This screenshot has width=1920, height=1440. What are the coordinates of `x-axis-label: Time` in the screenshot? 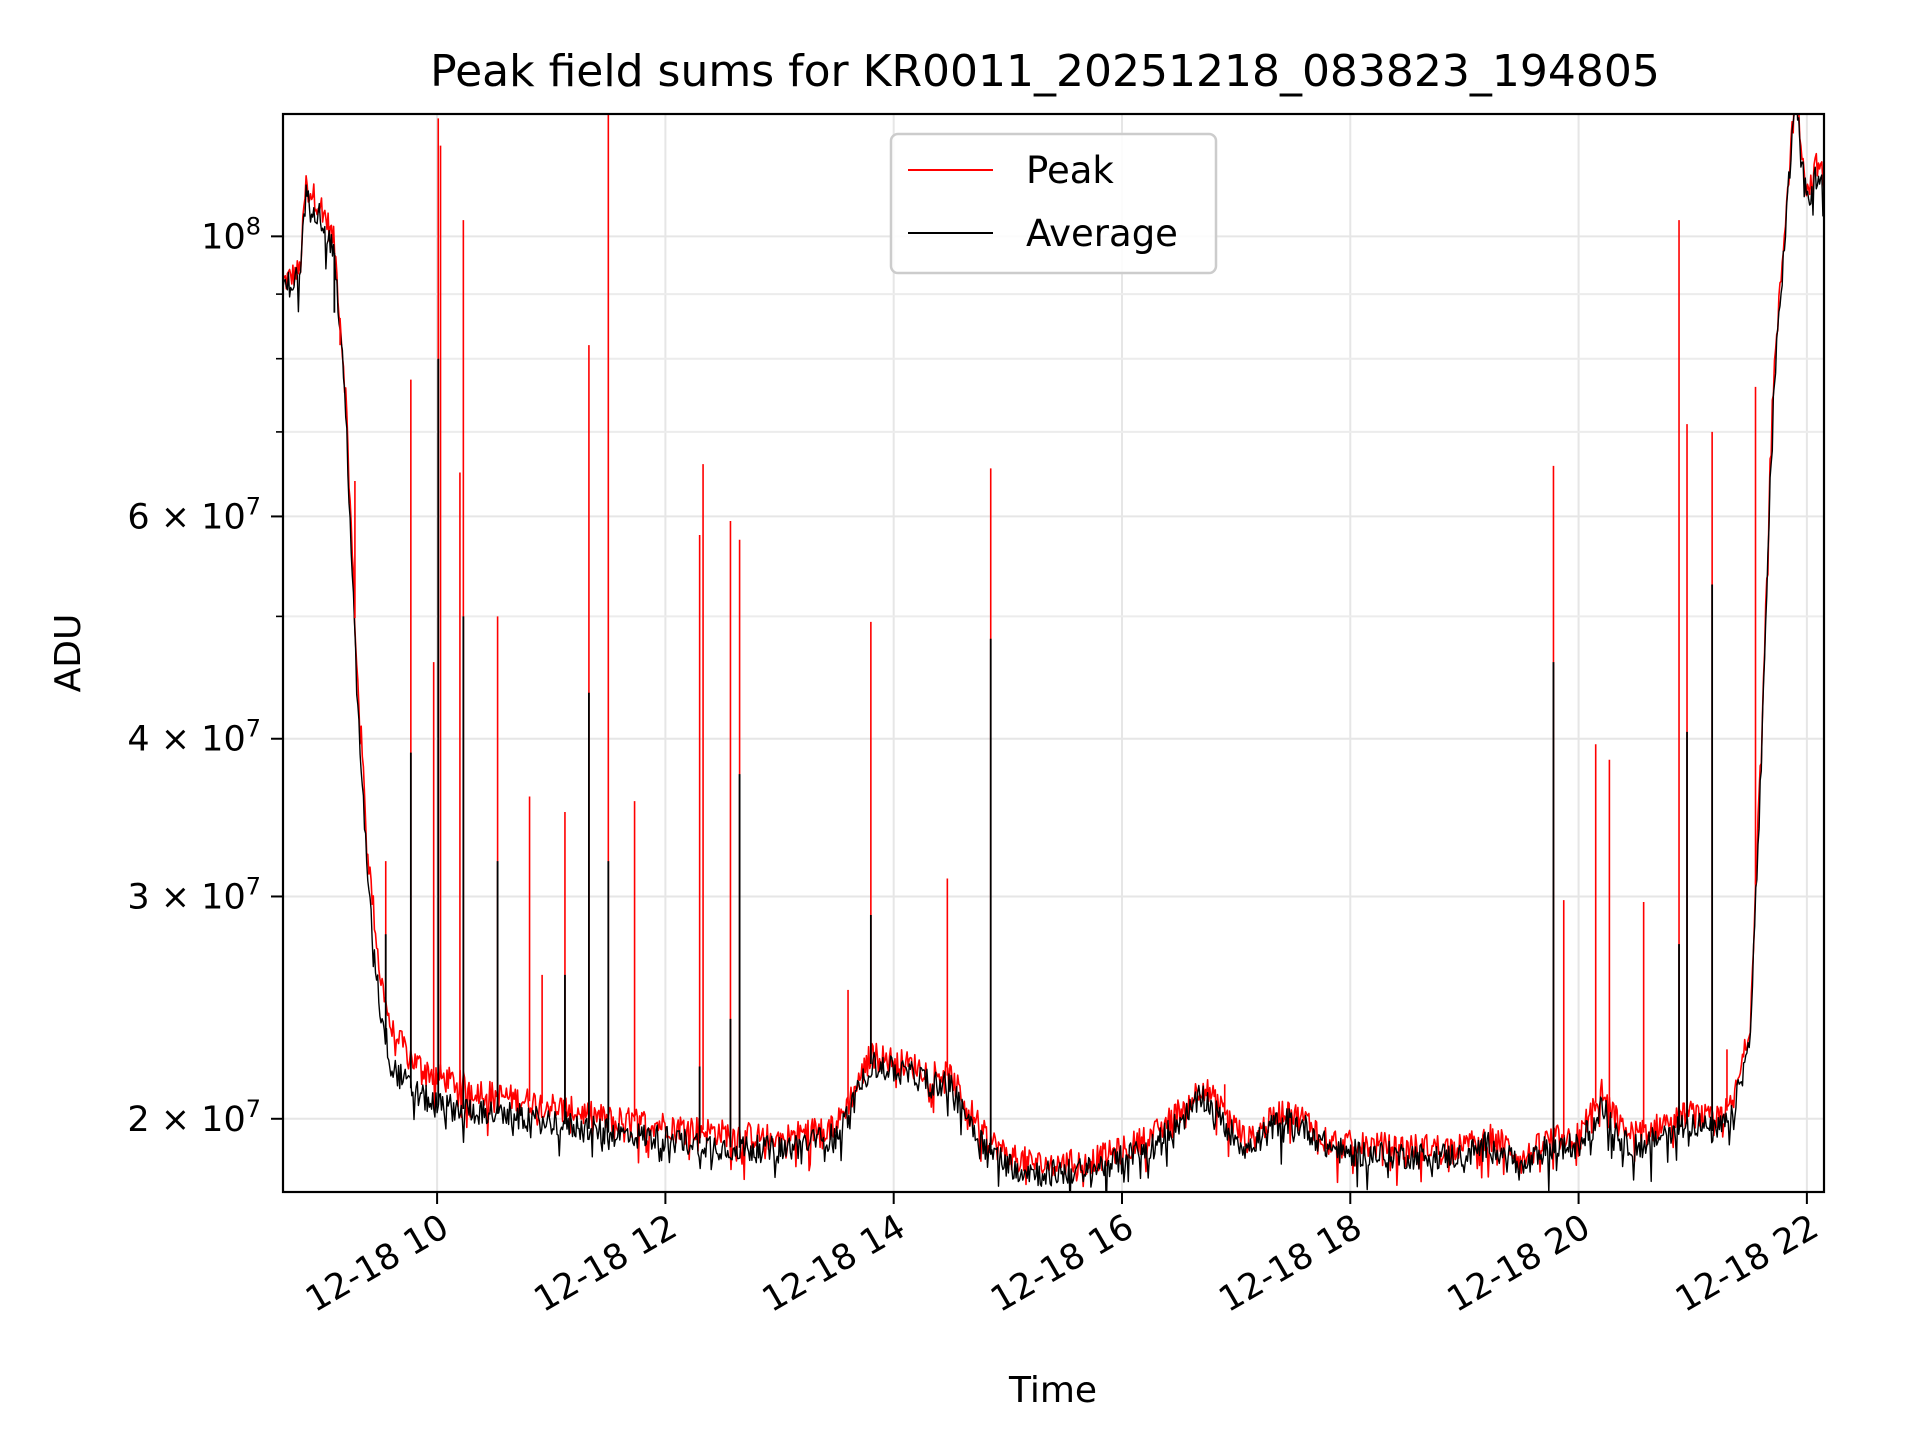 It's located at (1052, 1390).